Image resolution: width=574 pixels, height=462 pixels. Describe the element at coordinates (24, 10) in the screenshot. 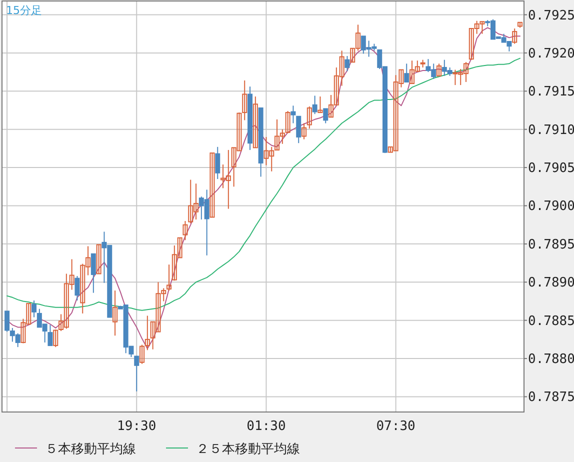

I see `chart-title: 15分足` at that location.